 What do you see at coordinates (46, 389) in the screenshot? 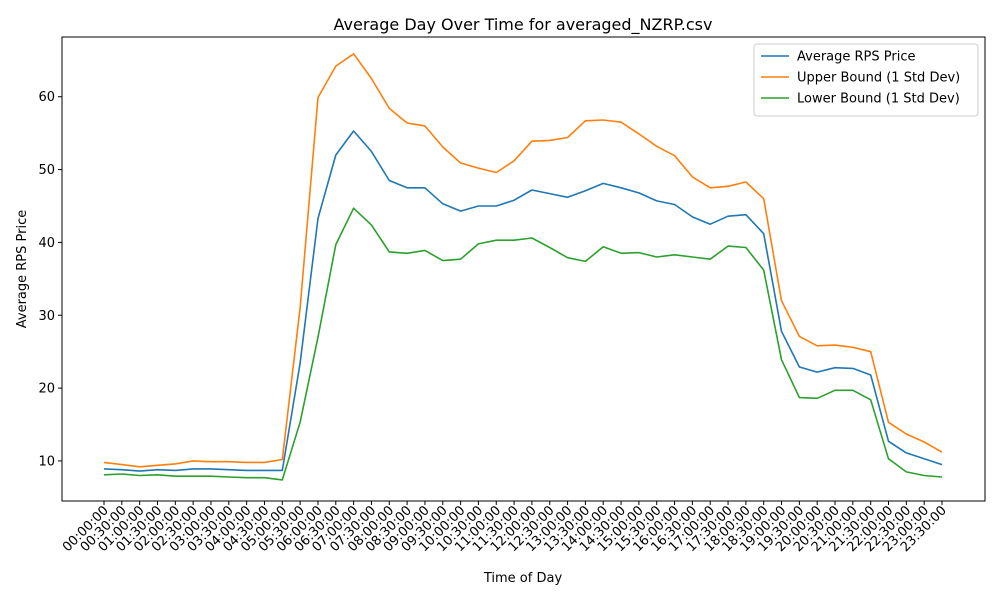
I see `y-tick-label: 20` at bounding box center [46, 389].